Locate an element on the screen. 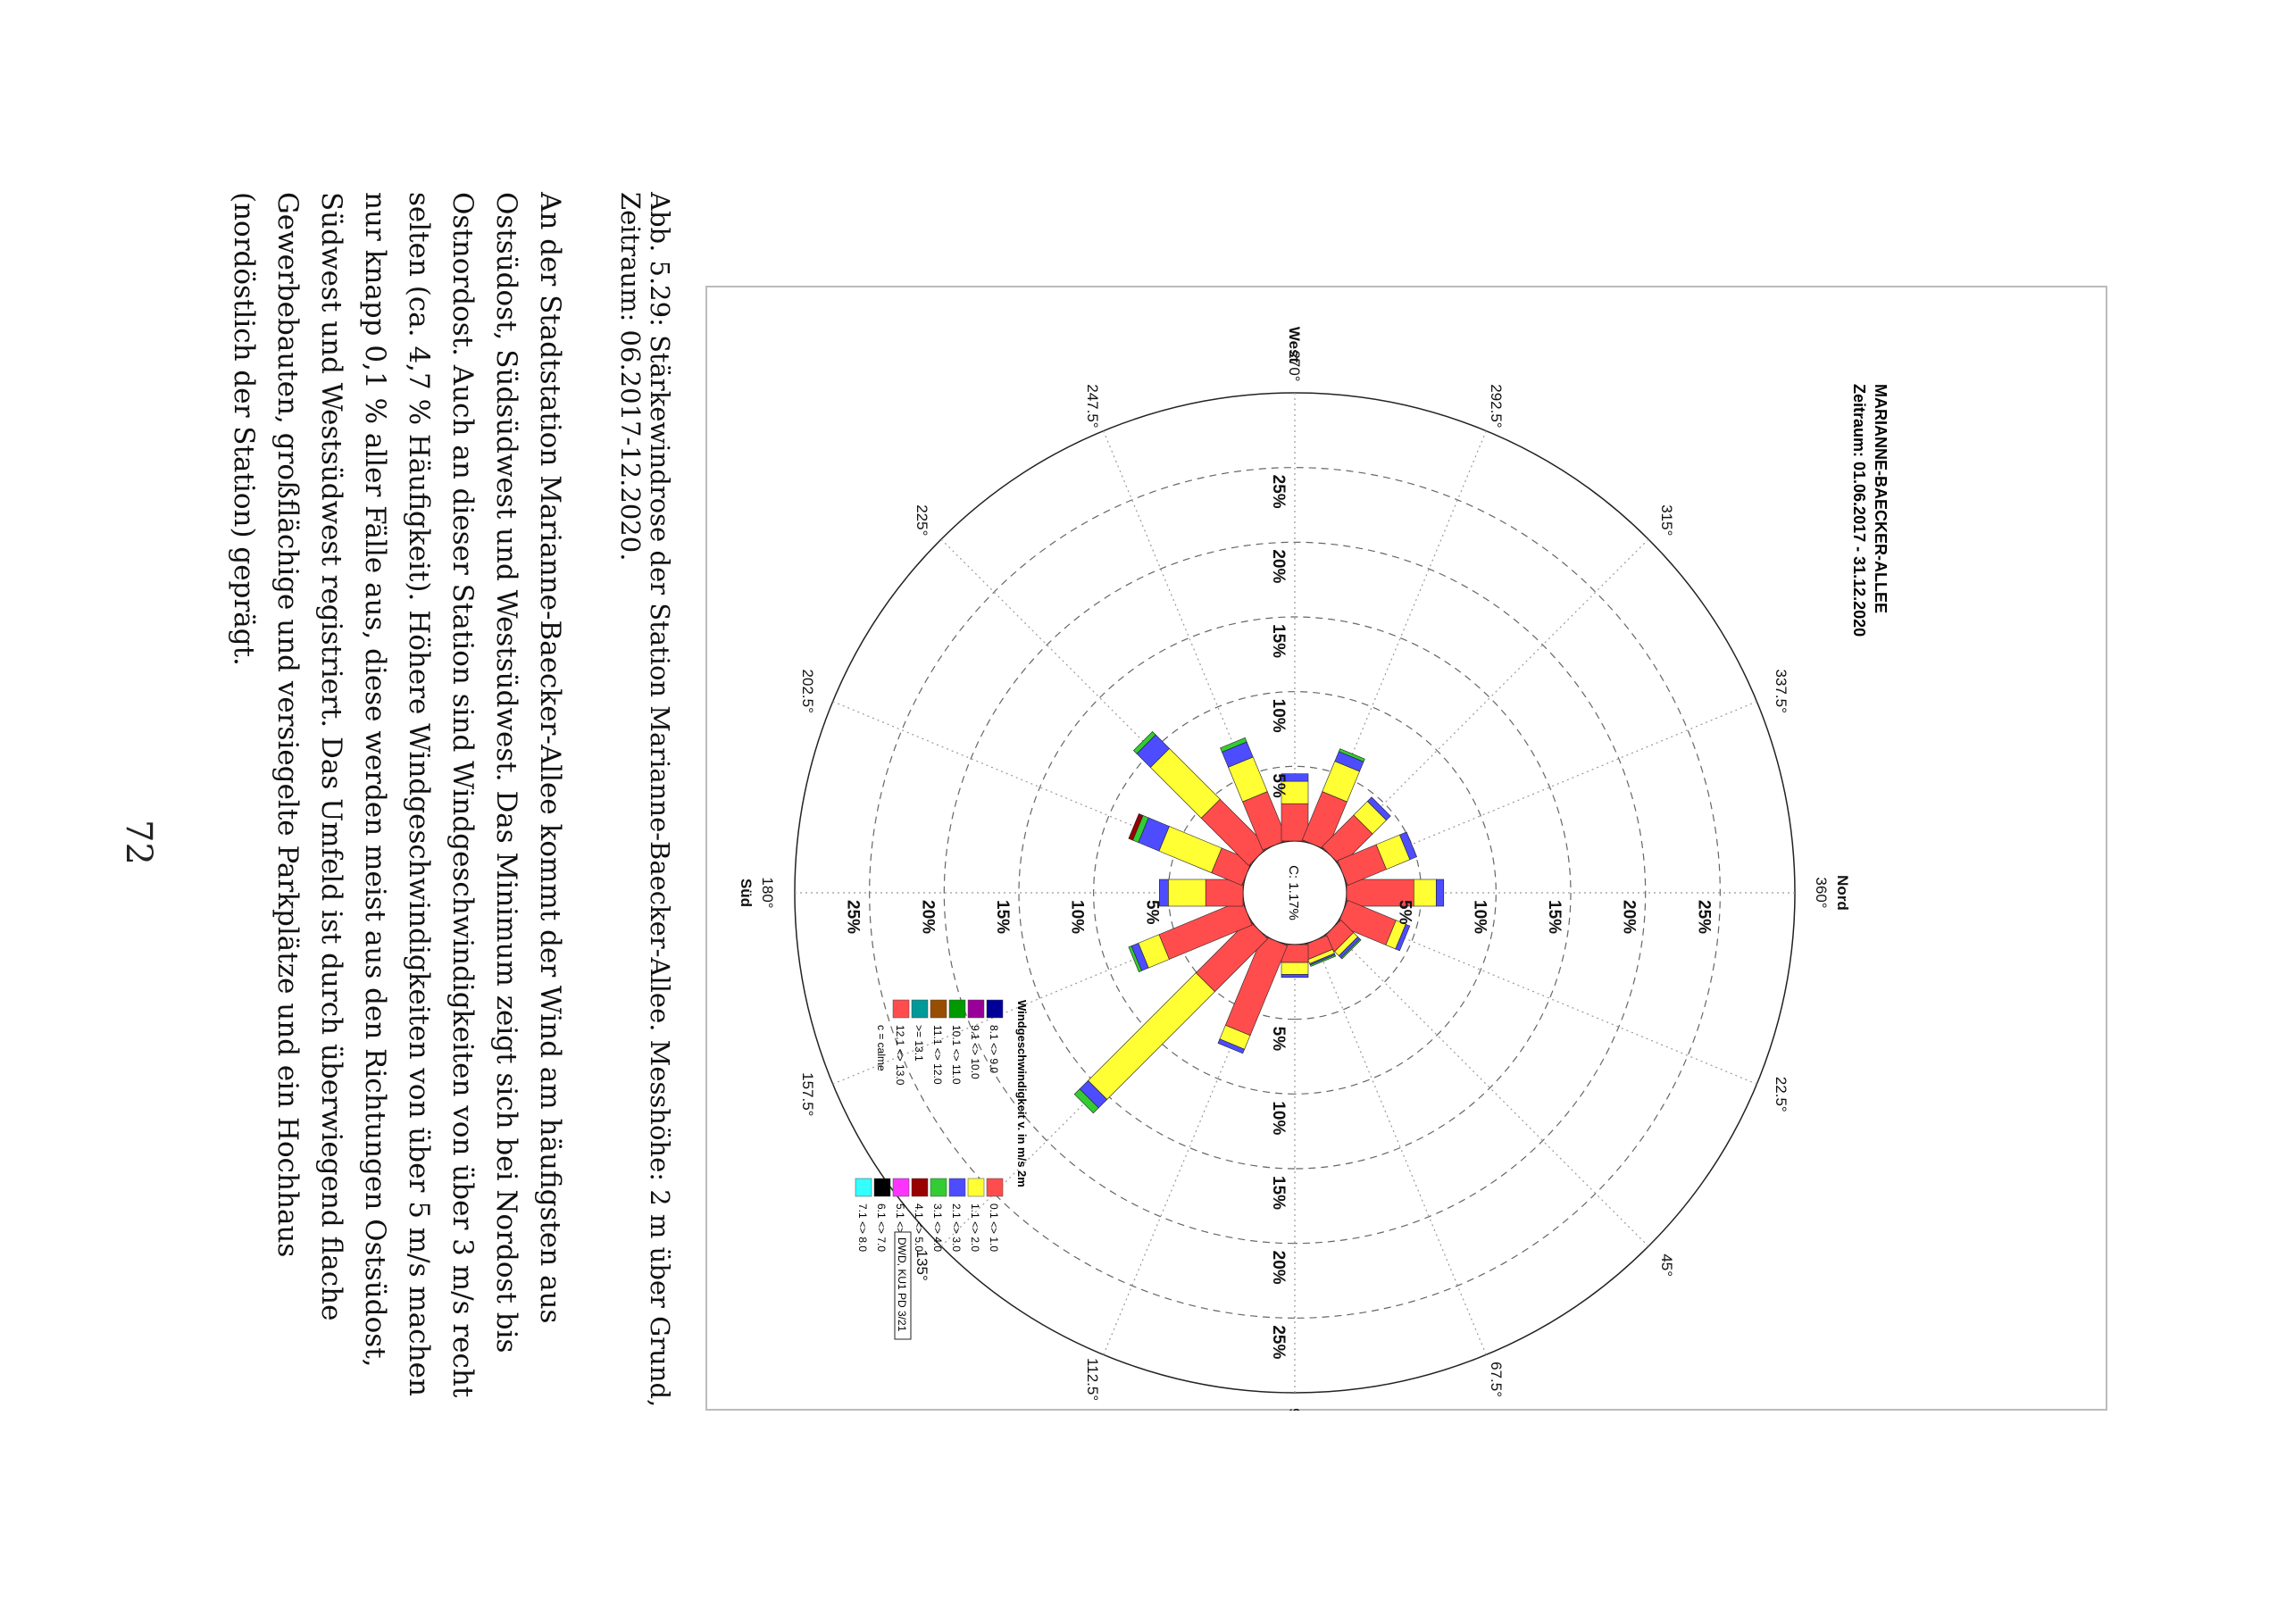 Image resolution: width=2286 pixels, height=1624 pixels. direction-label: 22.5° is located at coordinates (1781, 1094).